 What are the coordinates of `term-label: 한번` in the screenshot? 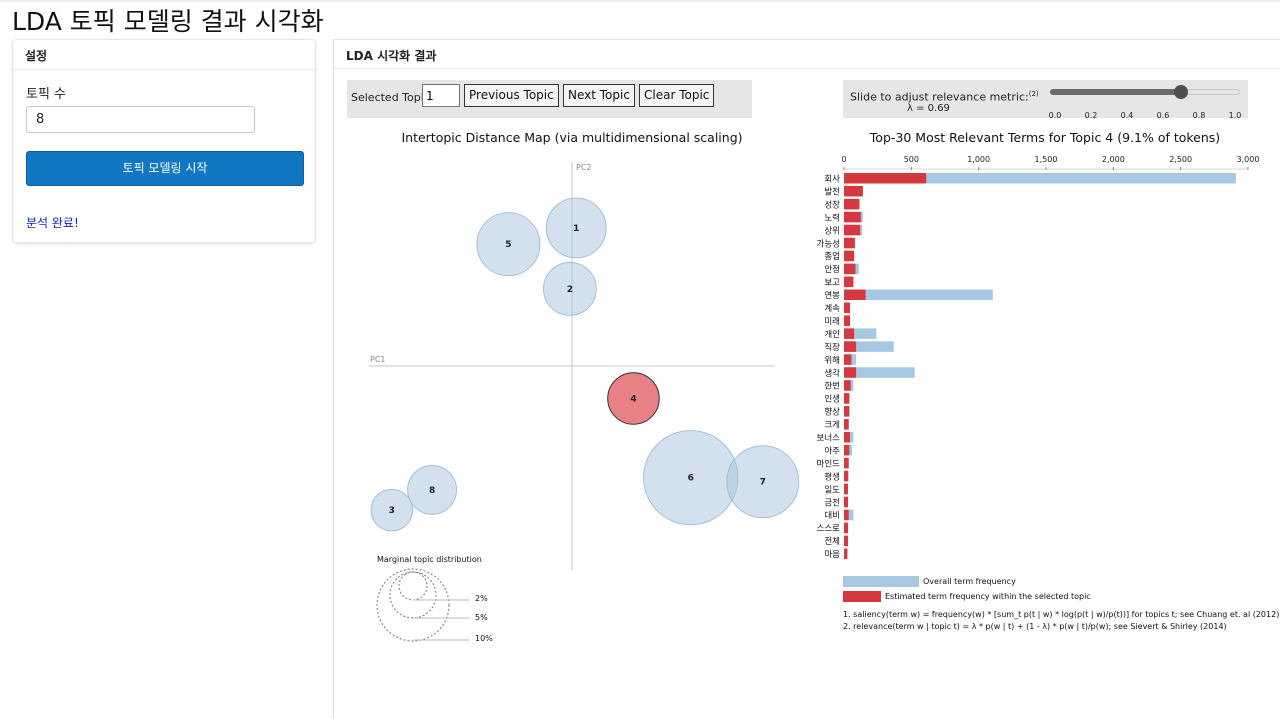 It's located at (832, 387).